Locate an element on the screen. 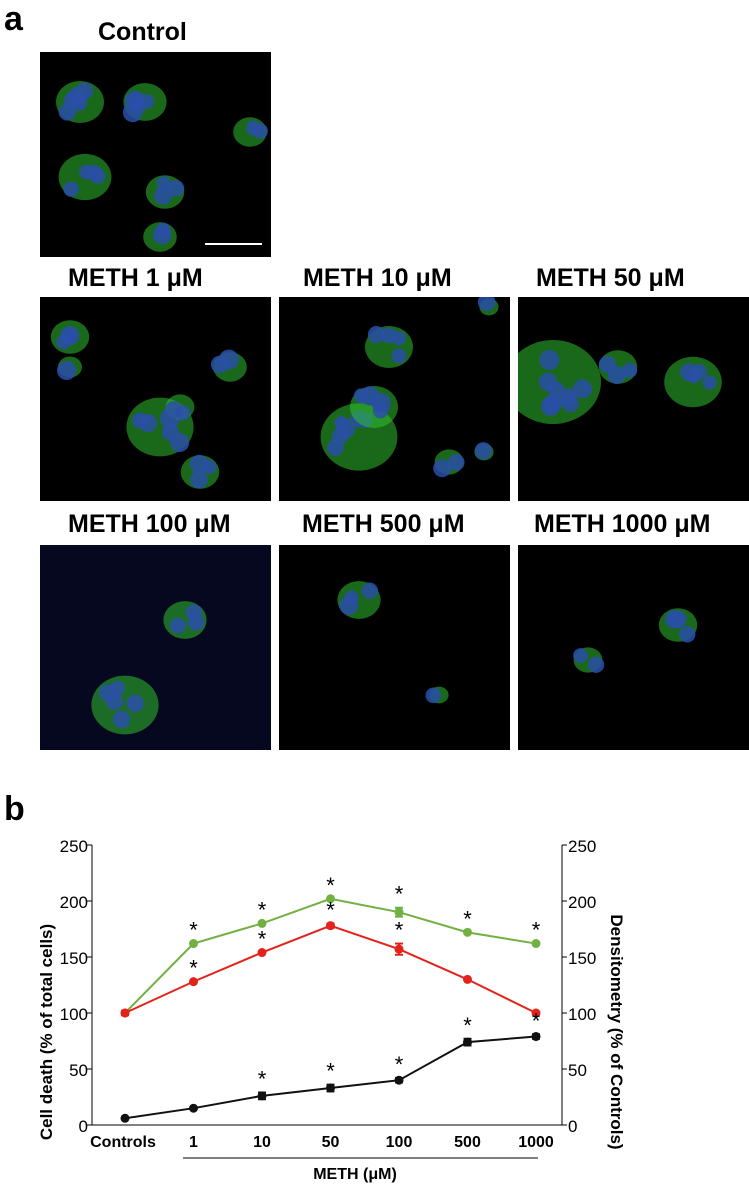  y-tick-label-left: 50 is located at coordinates (78, 1070).